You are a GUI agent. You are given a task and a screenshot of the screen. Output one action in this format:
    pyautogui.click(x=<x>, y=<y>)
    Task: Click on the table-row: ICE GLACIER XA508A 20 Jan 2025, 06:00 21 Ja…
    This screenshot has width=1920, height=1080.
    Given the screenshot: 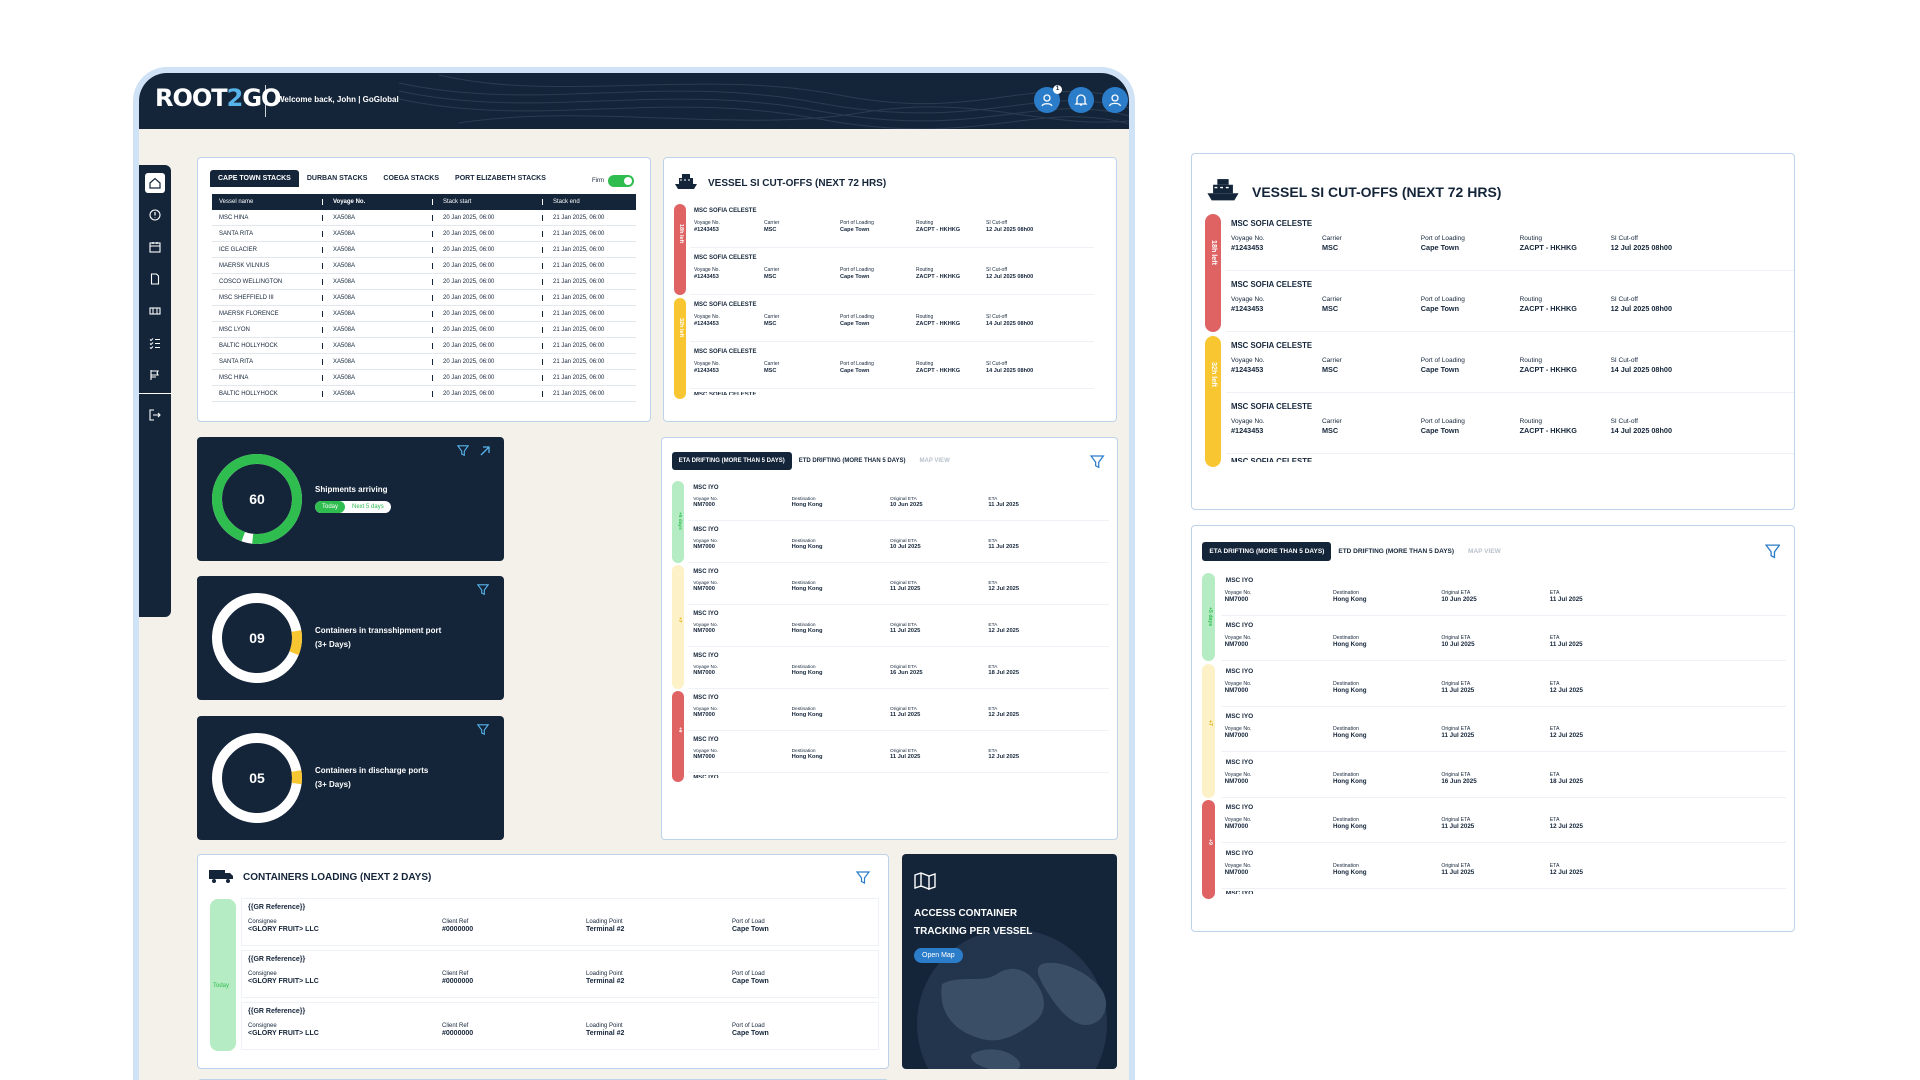 What is the action you would take?
    pyautogui.click(x=424, y=250)
    